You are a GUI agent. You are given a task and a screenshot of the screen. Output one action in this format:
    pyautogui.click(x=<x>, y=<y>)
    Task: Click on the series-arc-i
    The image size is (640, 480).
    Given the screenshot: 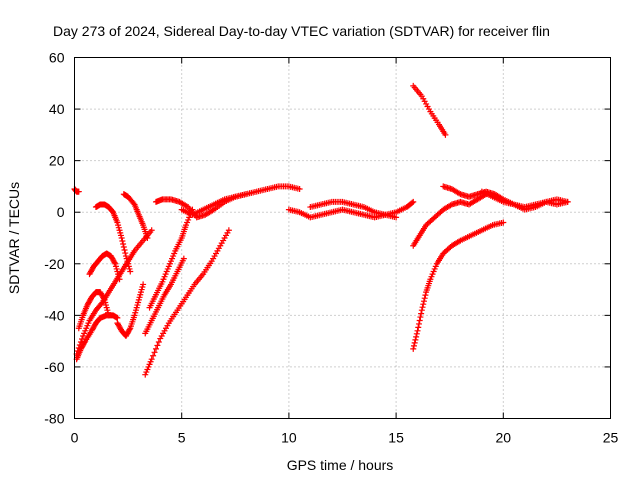 What is the action you would take?
    pyautogui.click(x=187, y=302)
    